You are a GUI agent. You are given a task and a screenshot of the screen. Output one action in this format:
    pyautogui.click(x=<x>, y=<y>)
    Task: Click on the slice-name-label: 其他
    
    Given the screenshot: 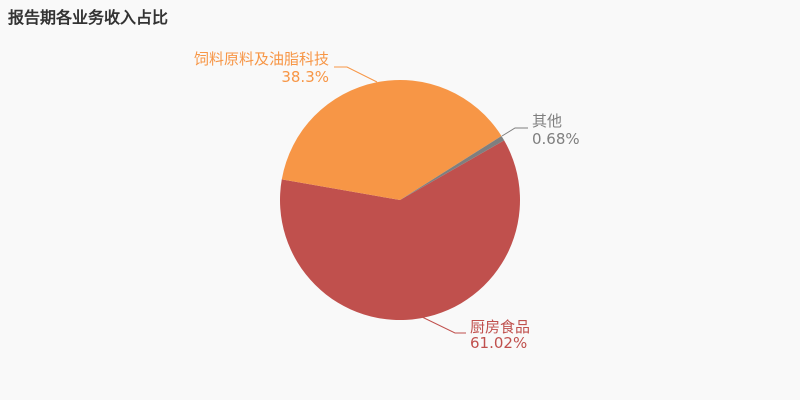 What is the action you would take?
    pyautogui.click(x=547, y=121)
    